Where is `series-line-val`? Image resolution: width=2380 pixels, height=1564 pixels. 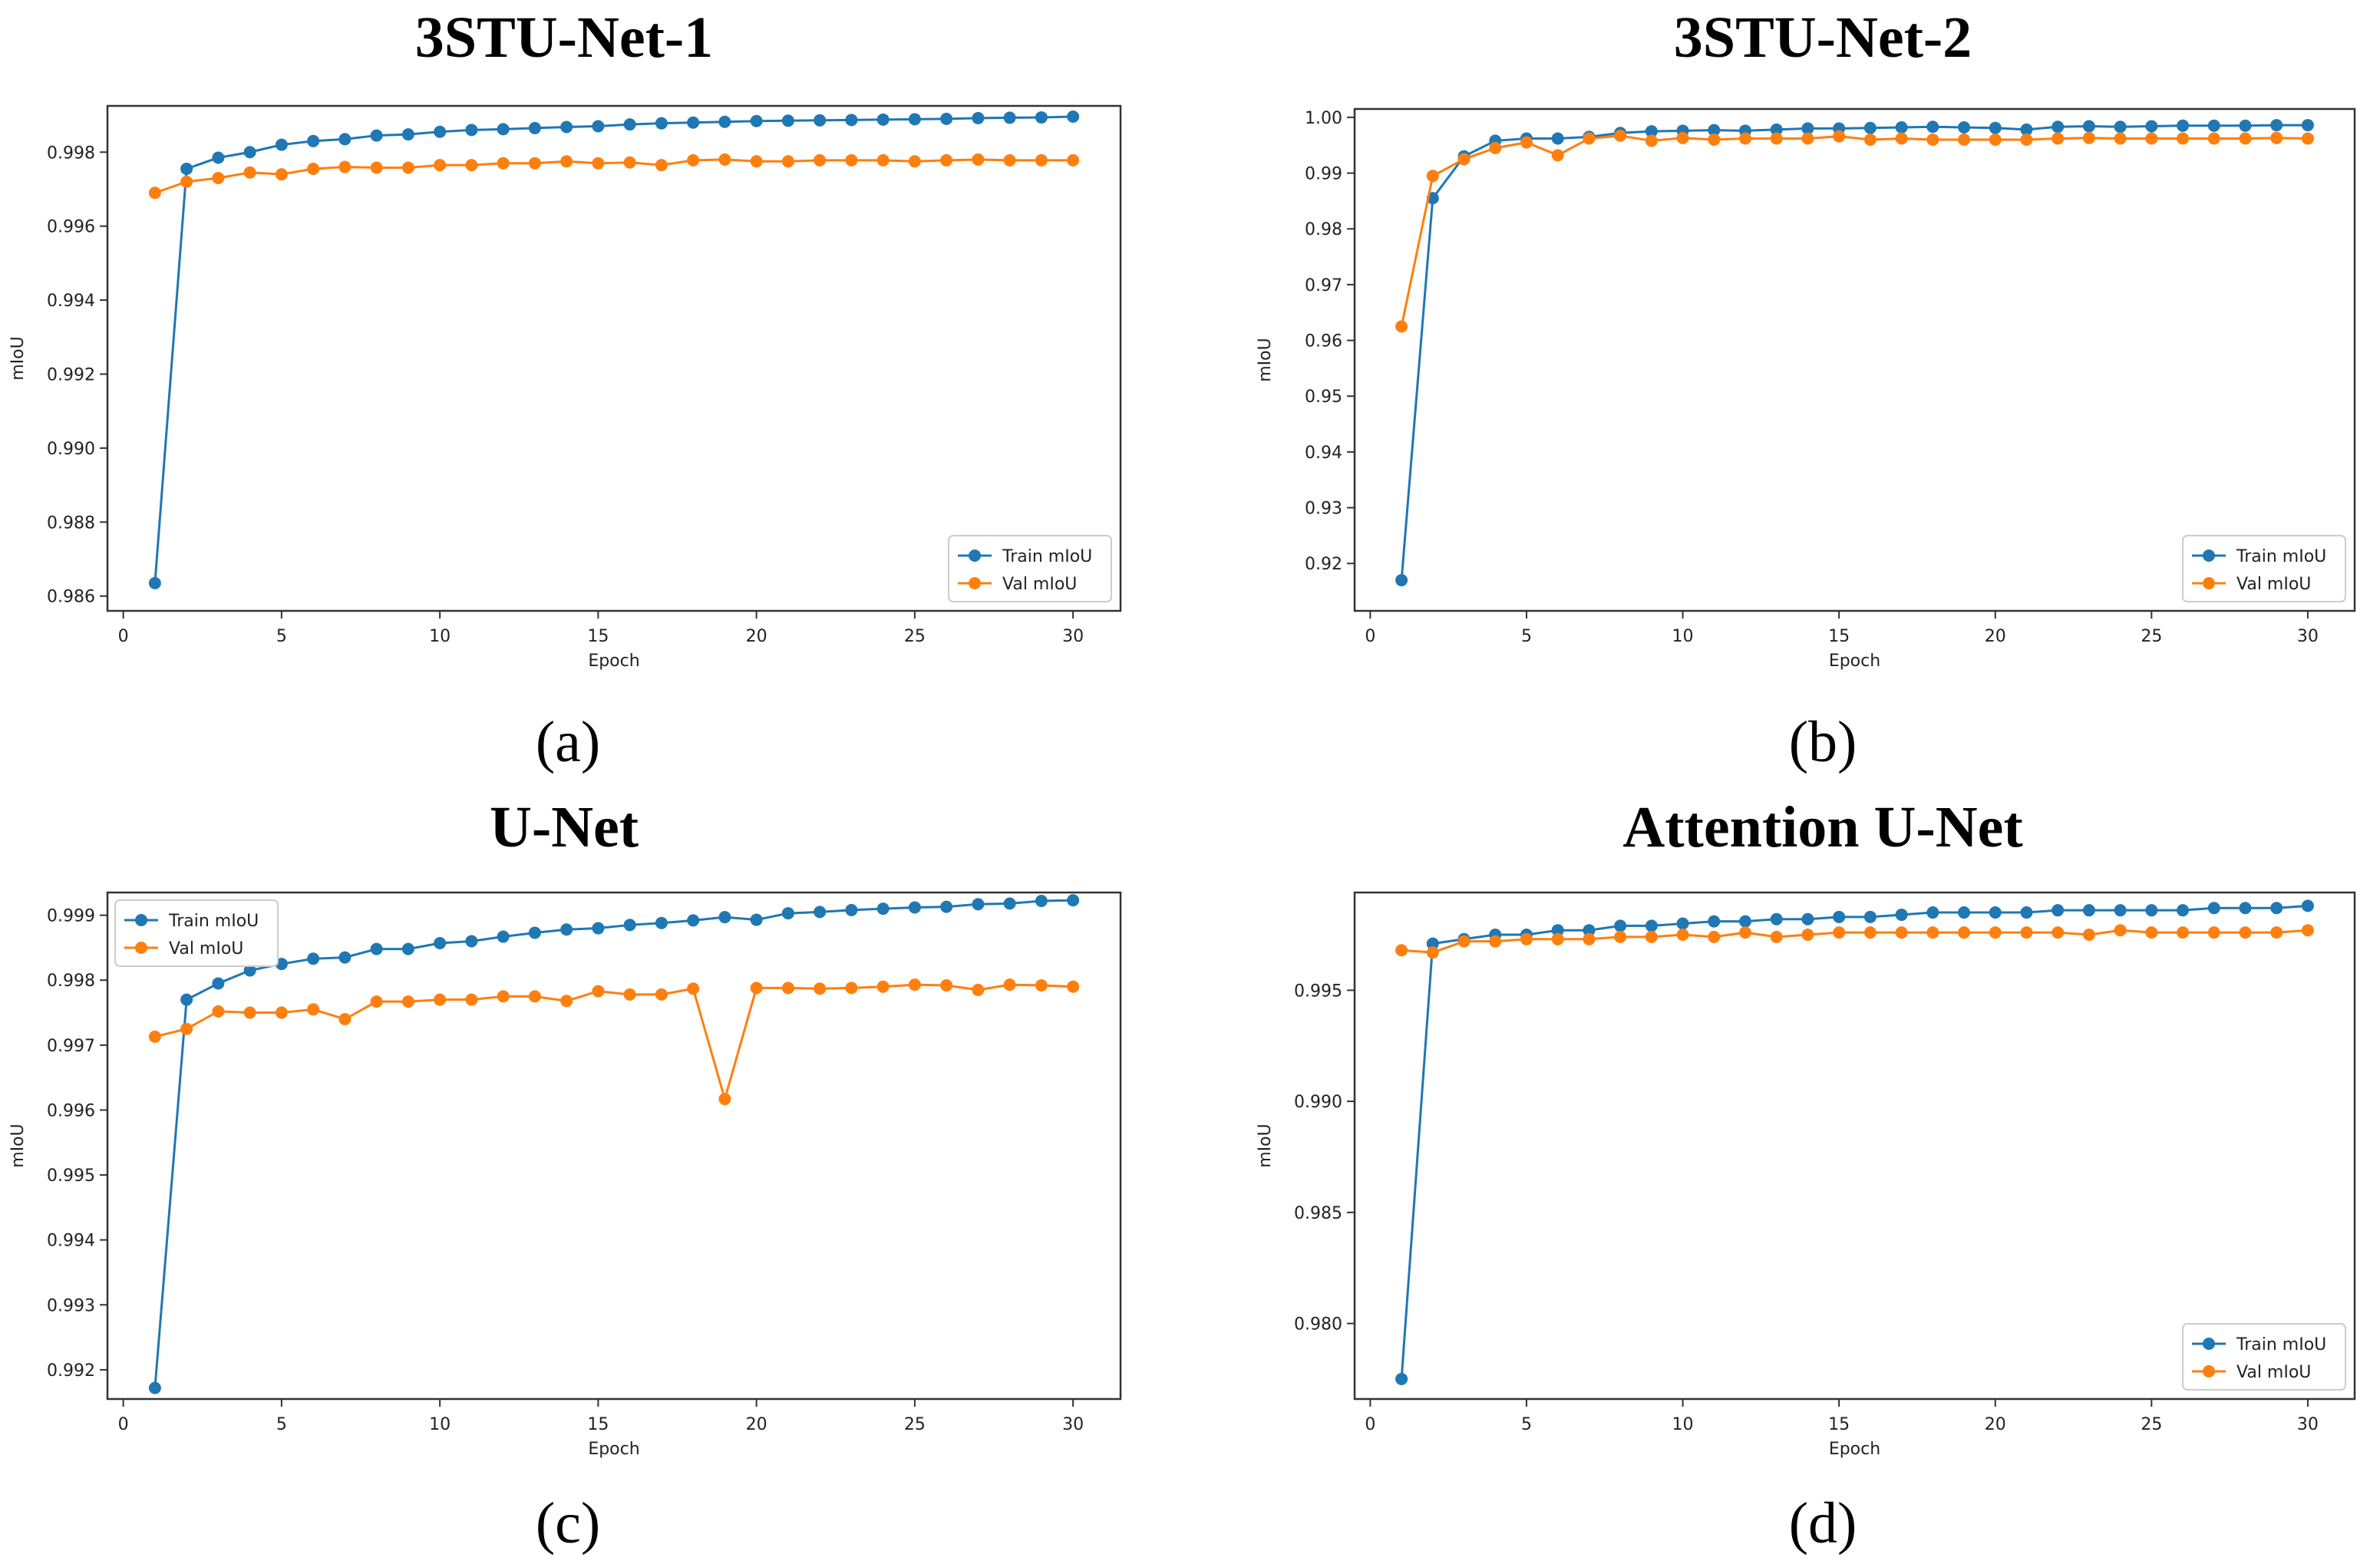
series-line-val is located at coordinates (614, 1043).